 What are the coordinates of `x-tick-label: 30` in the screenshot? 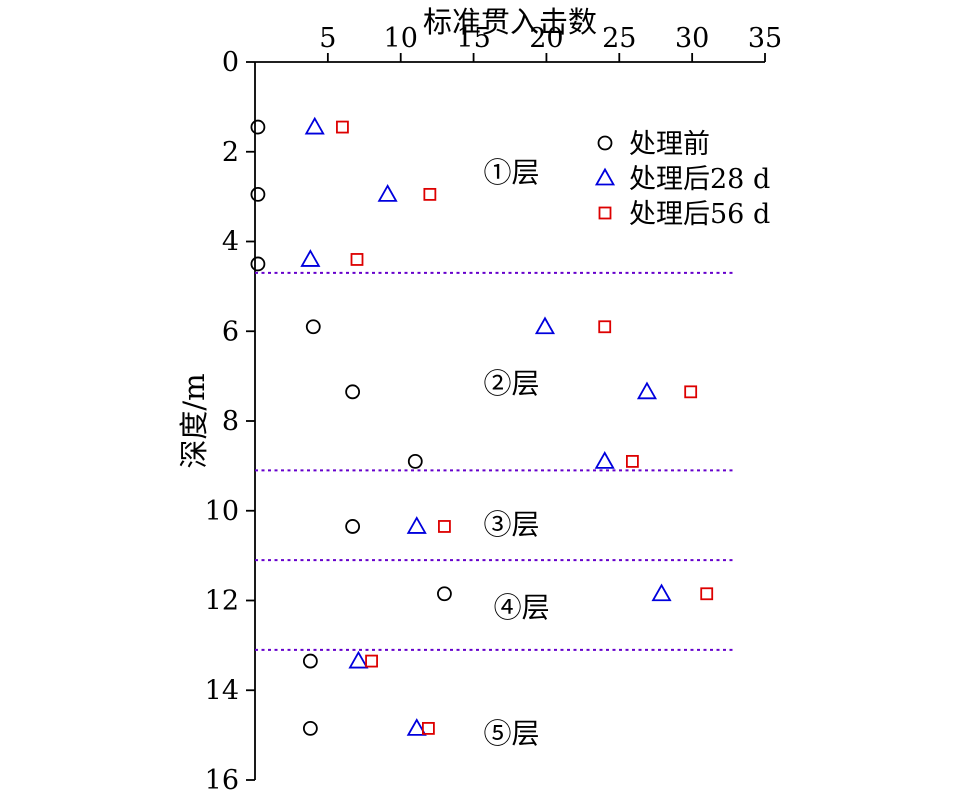 It's located at (692, 38).